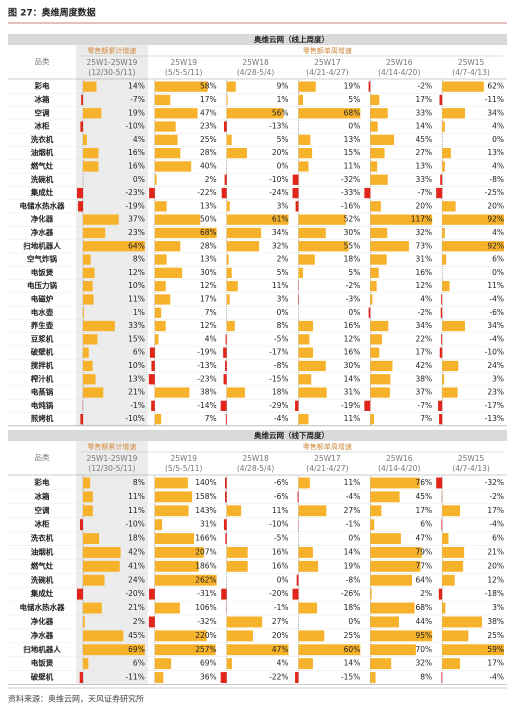  I want to click on cell-value: -10%, so click(134, 418).